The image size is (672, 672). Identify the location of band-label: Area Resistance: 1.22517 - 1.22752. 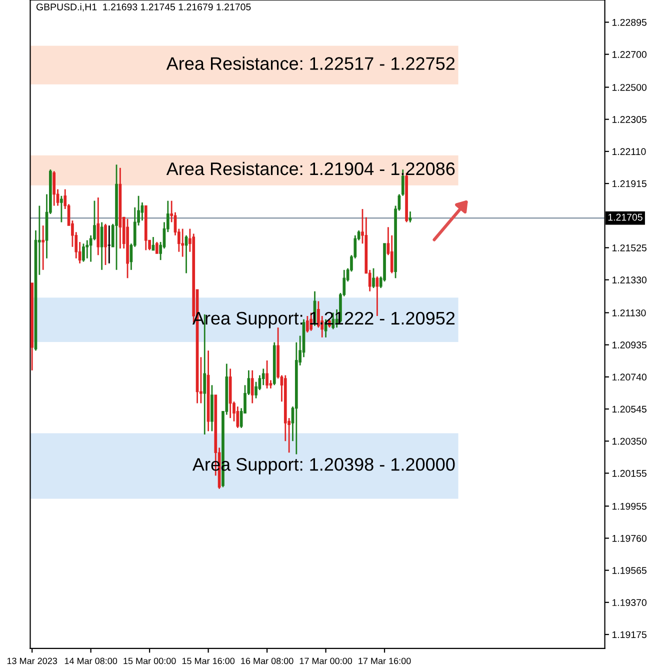
(310, 63).